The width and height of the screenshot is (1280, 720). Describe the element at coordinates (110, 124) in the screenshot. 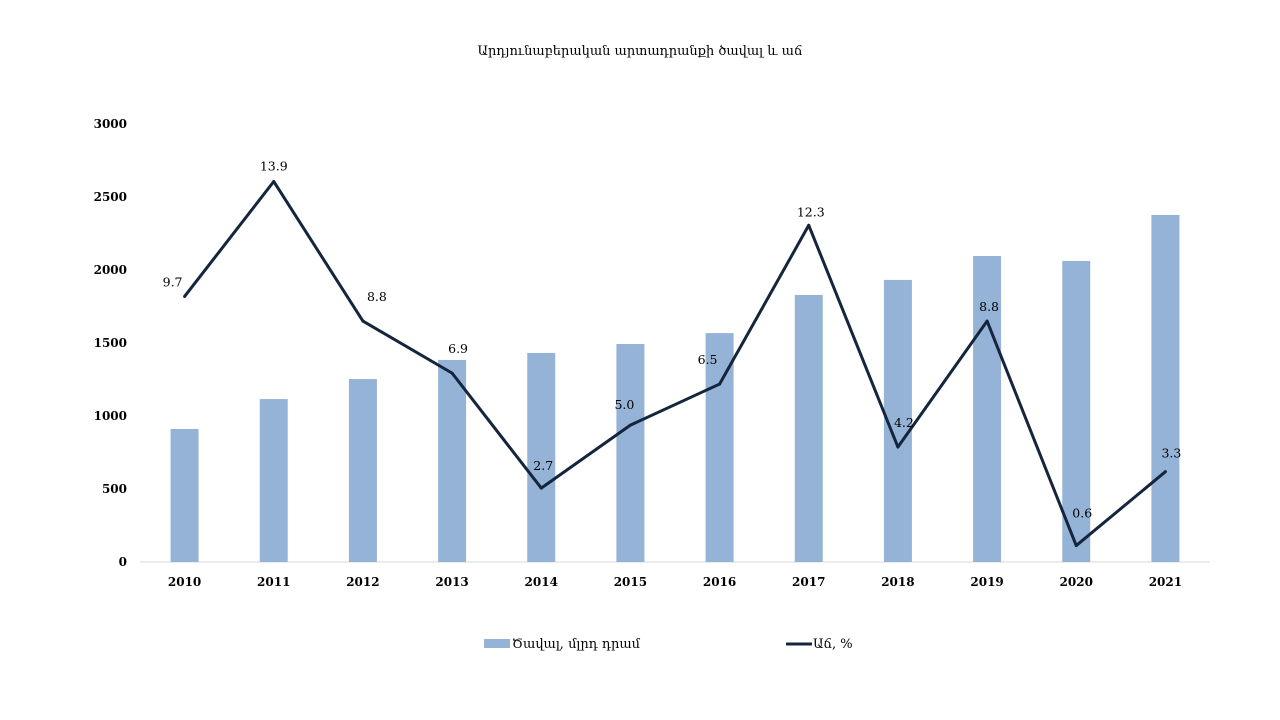

I see `y-tick-label: 3000` at that location.